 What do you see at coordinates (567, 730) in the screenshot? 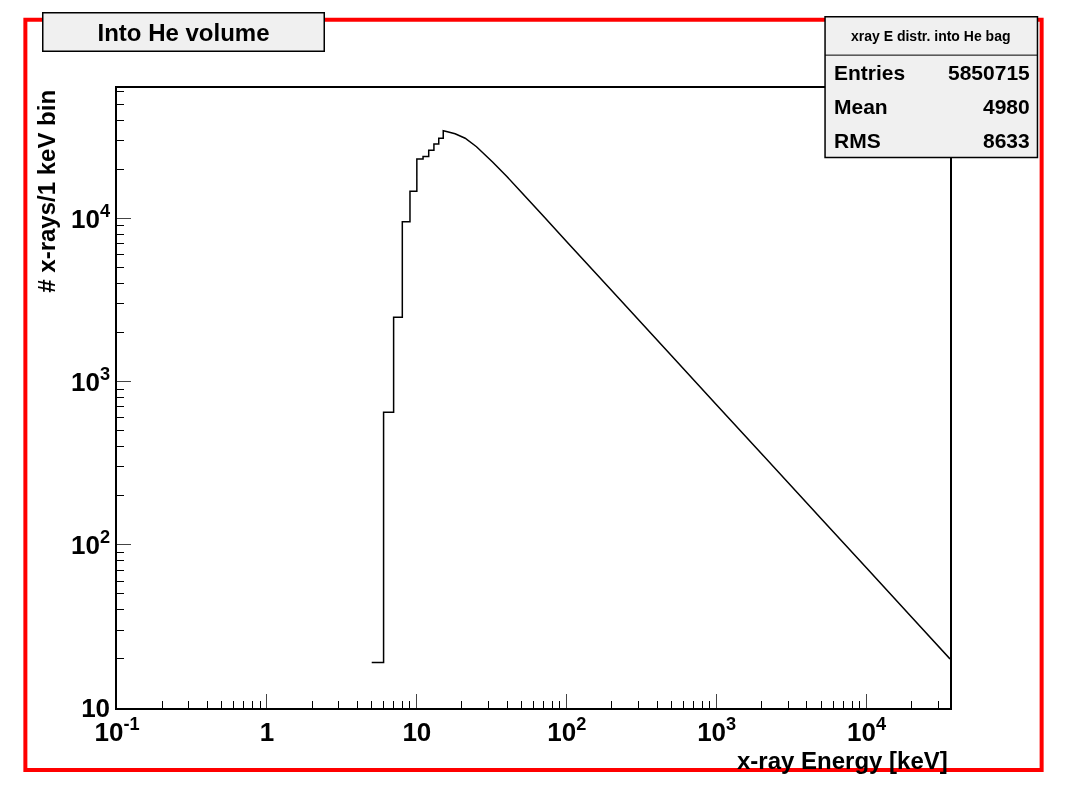
I see `x-tick-label: 10$^{2}$` at bounding box center [567, 730].